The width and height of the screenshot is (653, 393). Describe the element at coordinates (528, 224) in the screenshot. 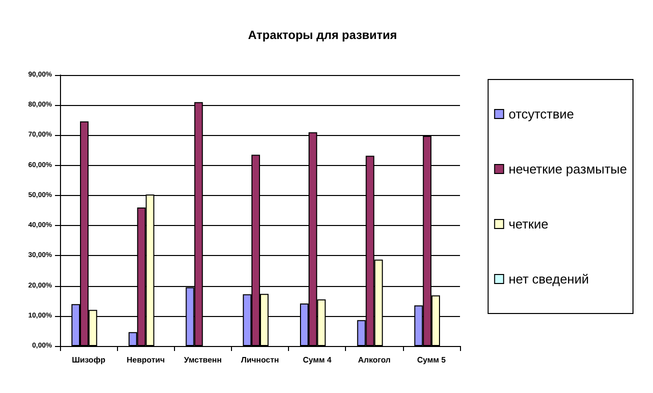

I see `legend-label: четкие` at that location.